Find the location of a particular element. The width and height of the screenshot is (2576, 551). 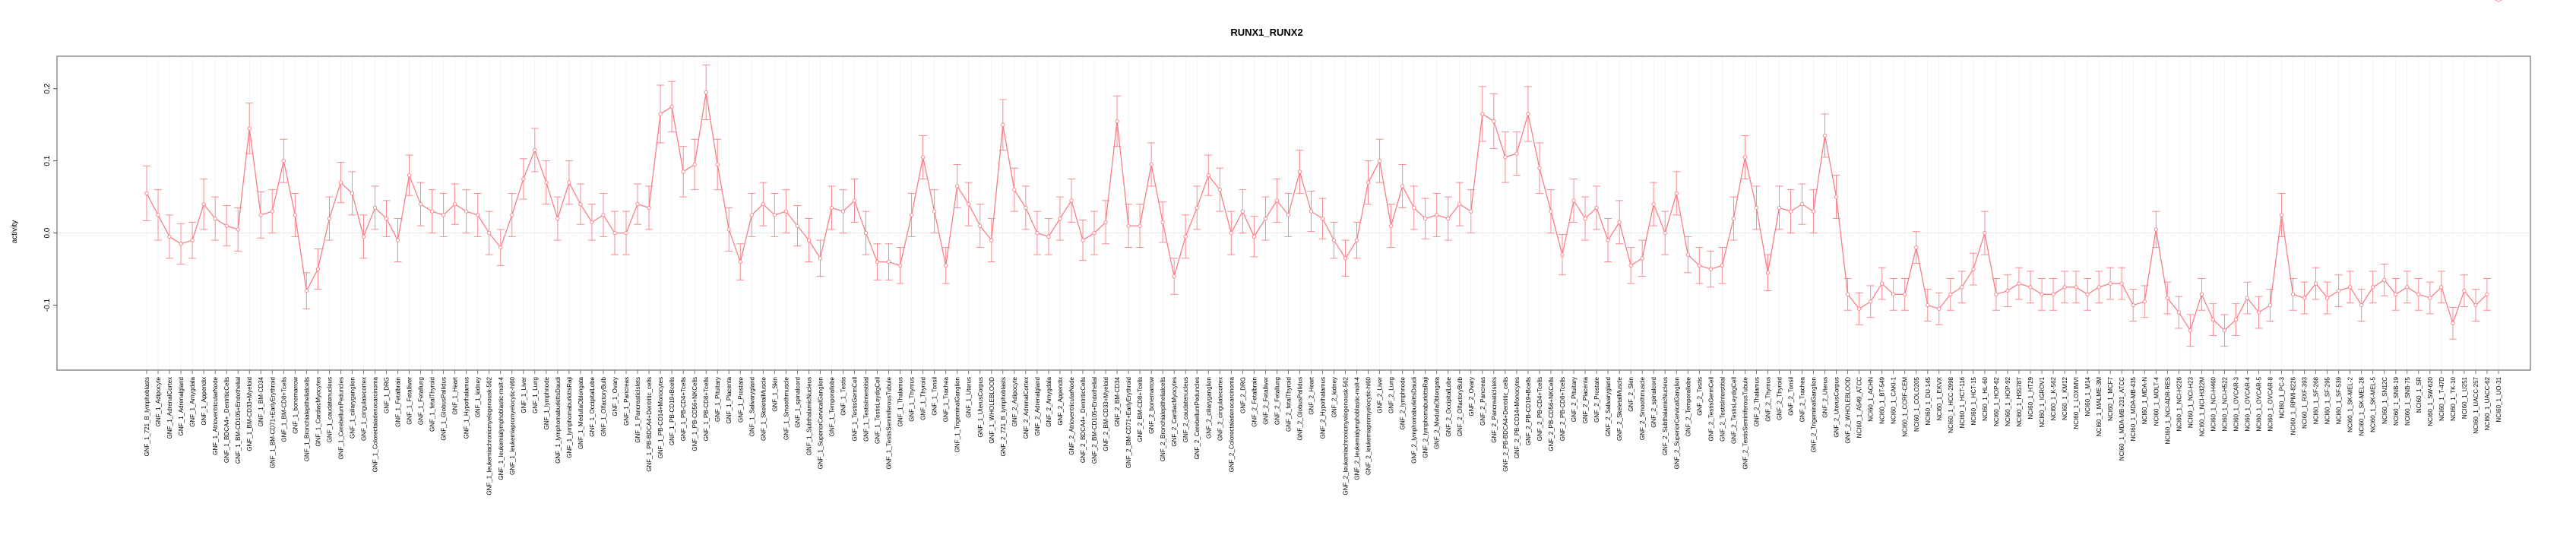

x-tick-label: NCI60_1_CAKI-1 is located at coordinates (1894, 400).